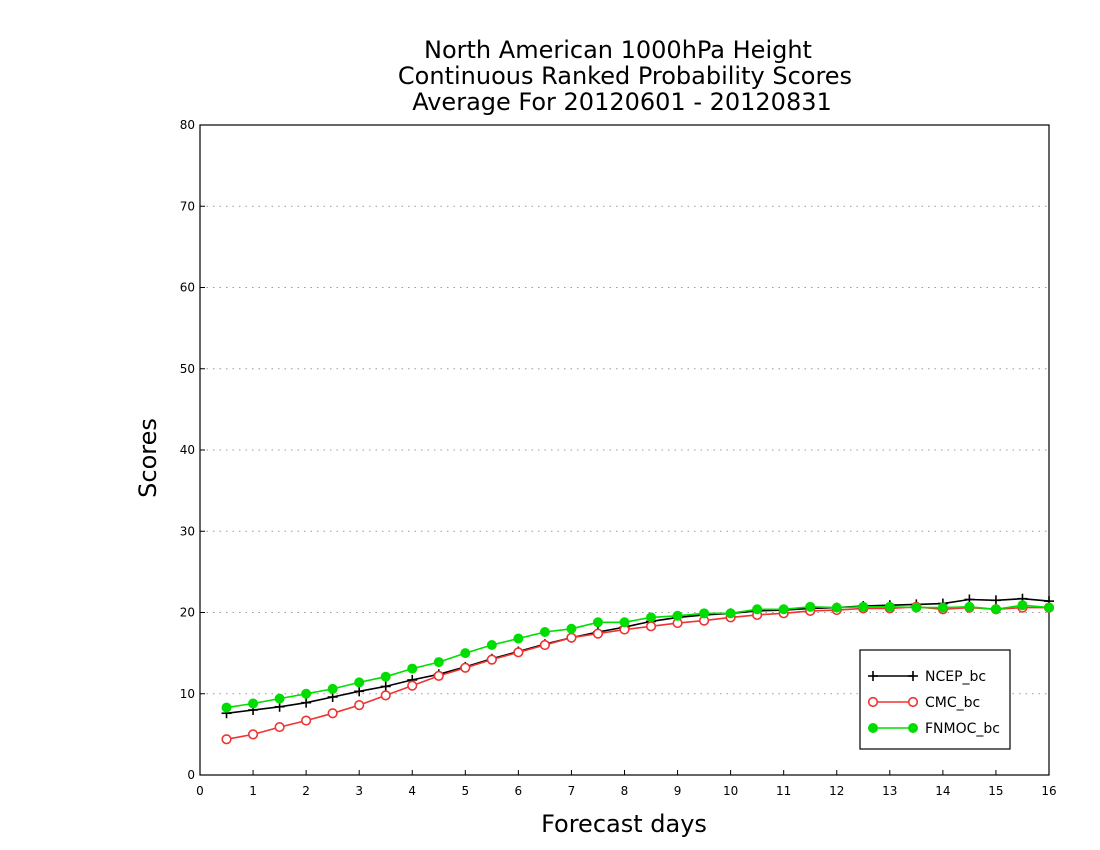 The width and height of the screenshot is (1100, 850). What do you see at coordinates (187, 694) in the screenshot?
I see `y-tick-label: 10` at bounding box center [187, 694].